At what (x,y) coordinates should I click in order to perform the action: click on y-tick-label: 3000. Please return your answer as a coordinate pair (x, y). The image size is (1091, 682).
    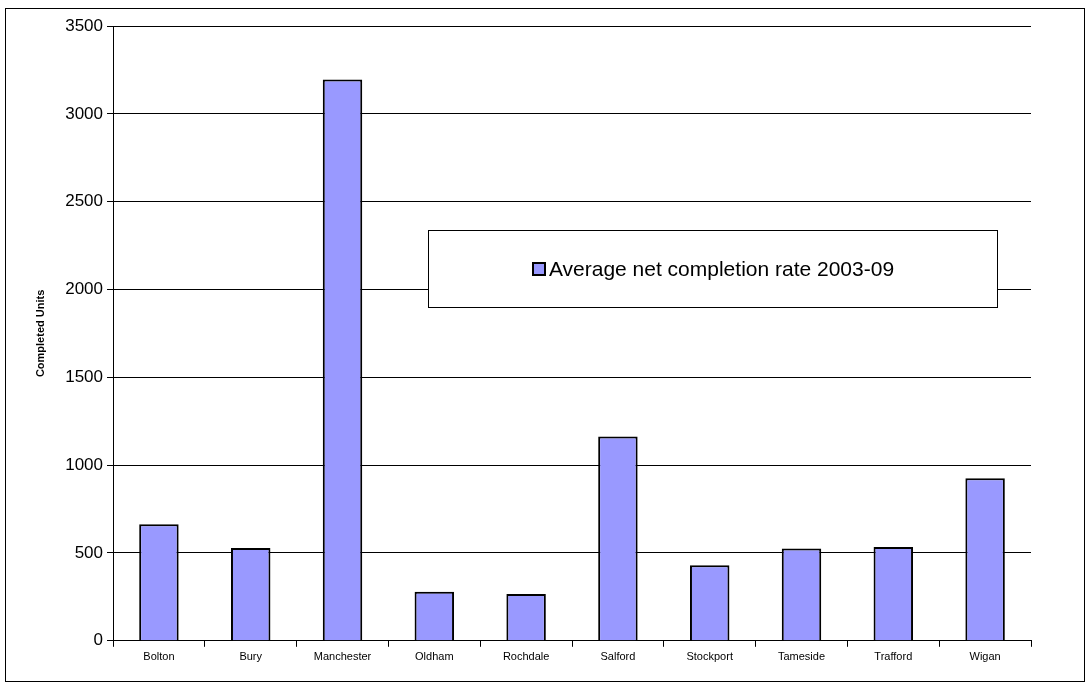
    Looking at the image, I should click on (84, 113).